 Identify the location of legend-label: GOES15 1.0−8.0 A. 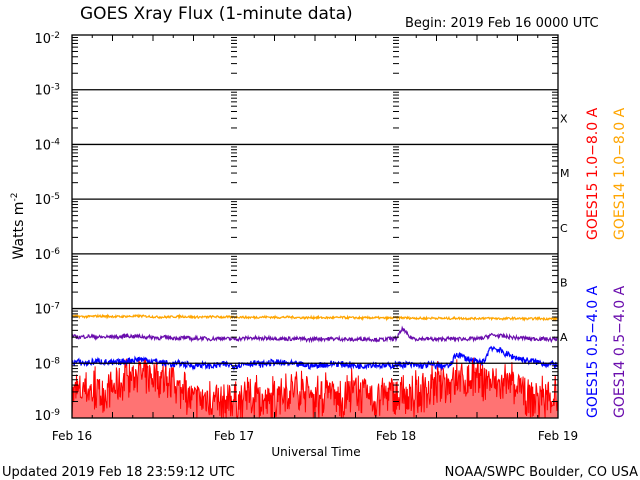
(593, 173).